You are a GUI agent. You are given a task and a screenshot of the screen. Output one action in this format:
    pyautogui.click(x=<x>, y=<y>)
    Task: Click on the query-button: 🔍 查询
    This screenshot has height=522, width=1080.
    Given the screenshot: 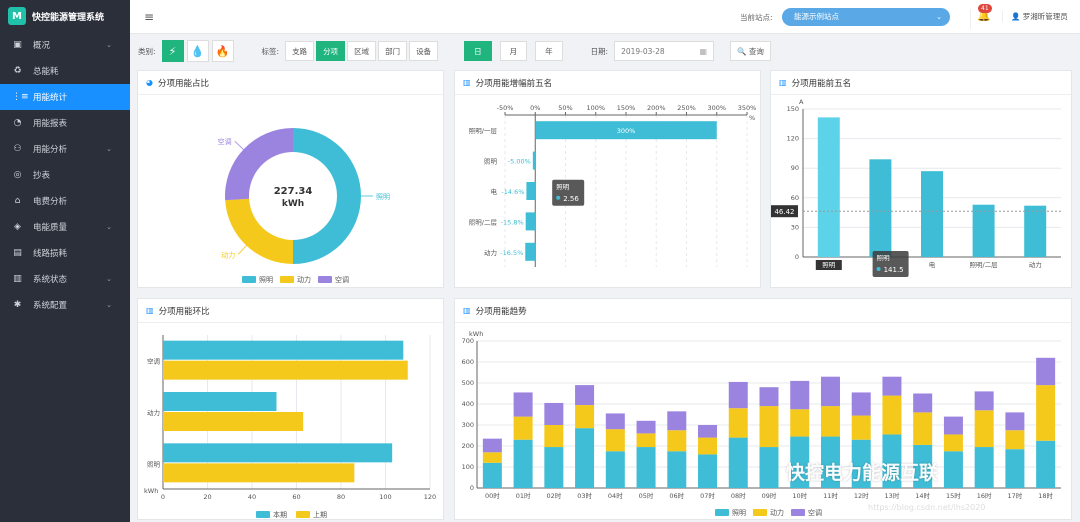 What is the action you would take?
    pyautogui.click(x=750, y=51)
    